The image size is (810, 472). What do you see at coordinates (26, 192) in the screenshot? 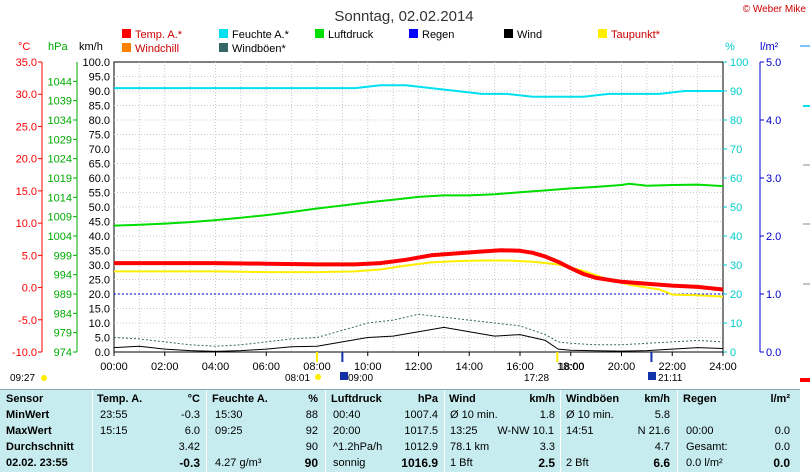
I see `temp-tick-label: 15.0` at bounding box center [26, 192].